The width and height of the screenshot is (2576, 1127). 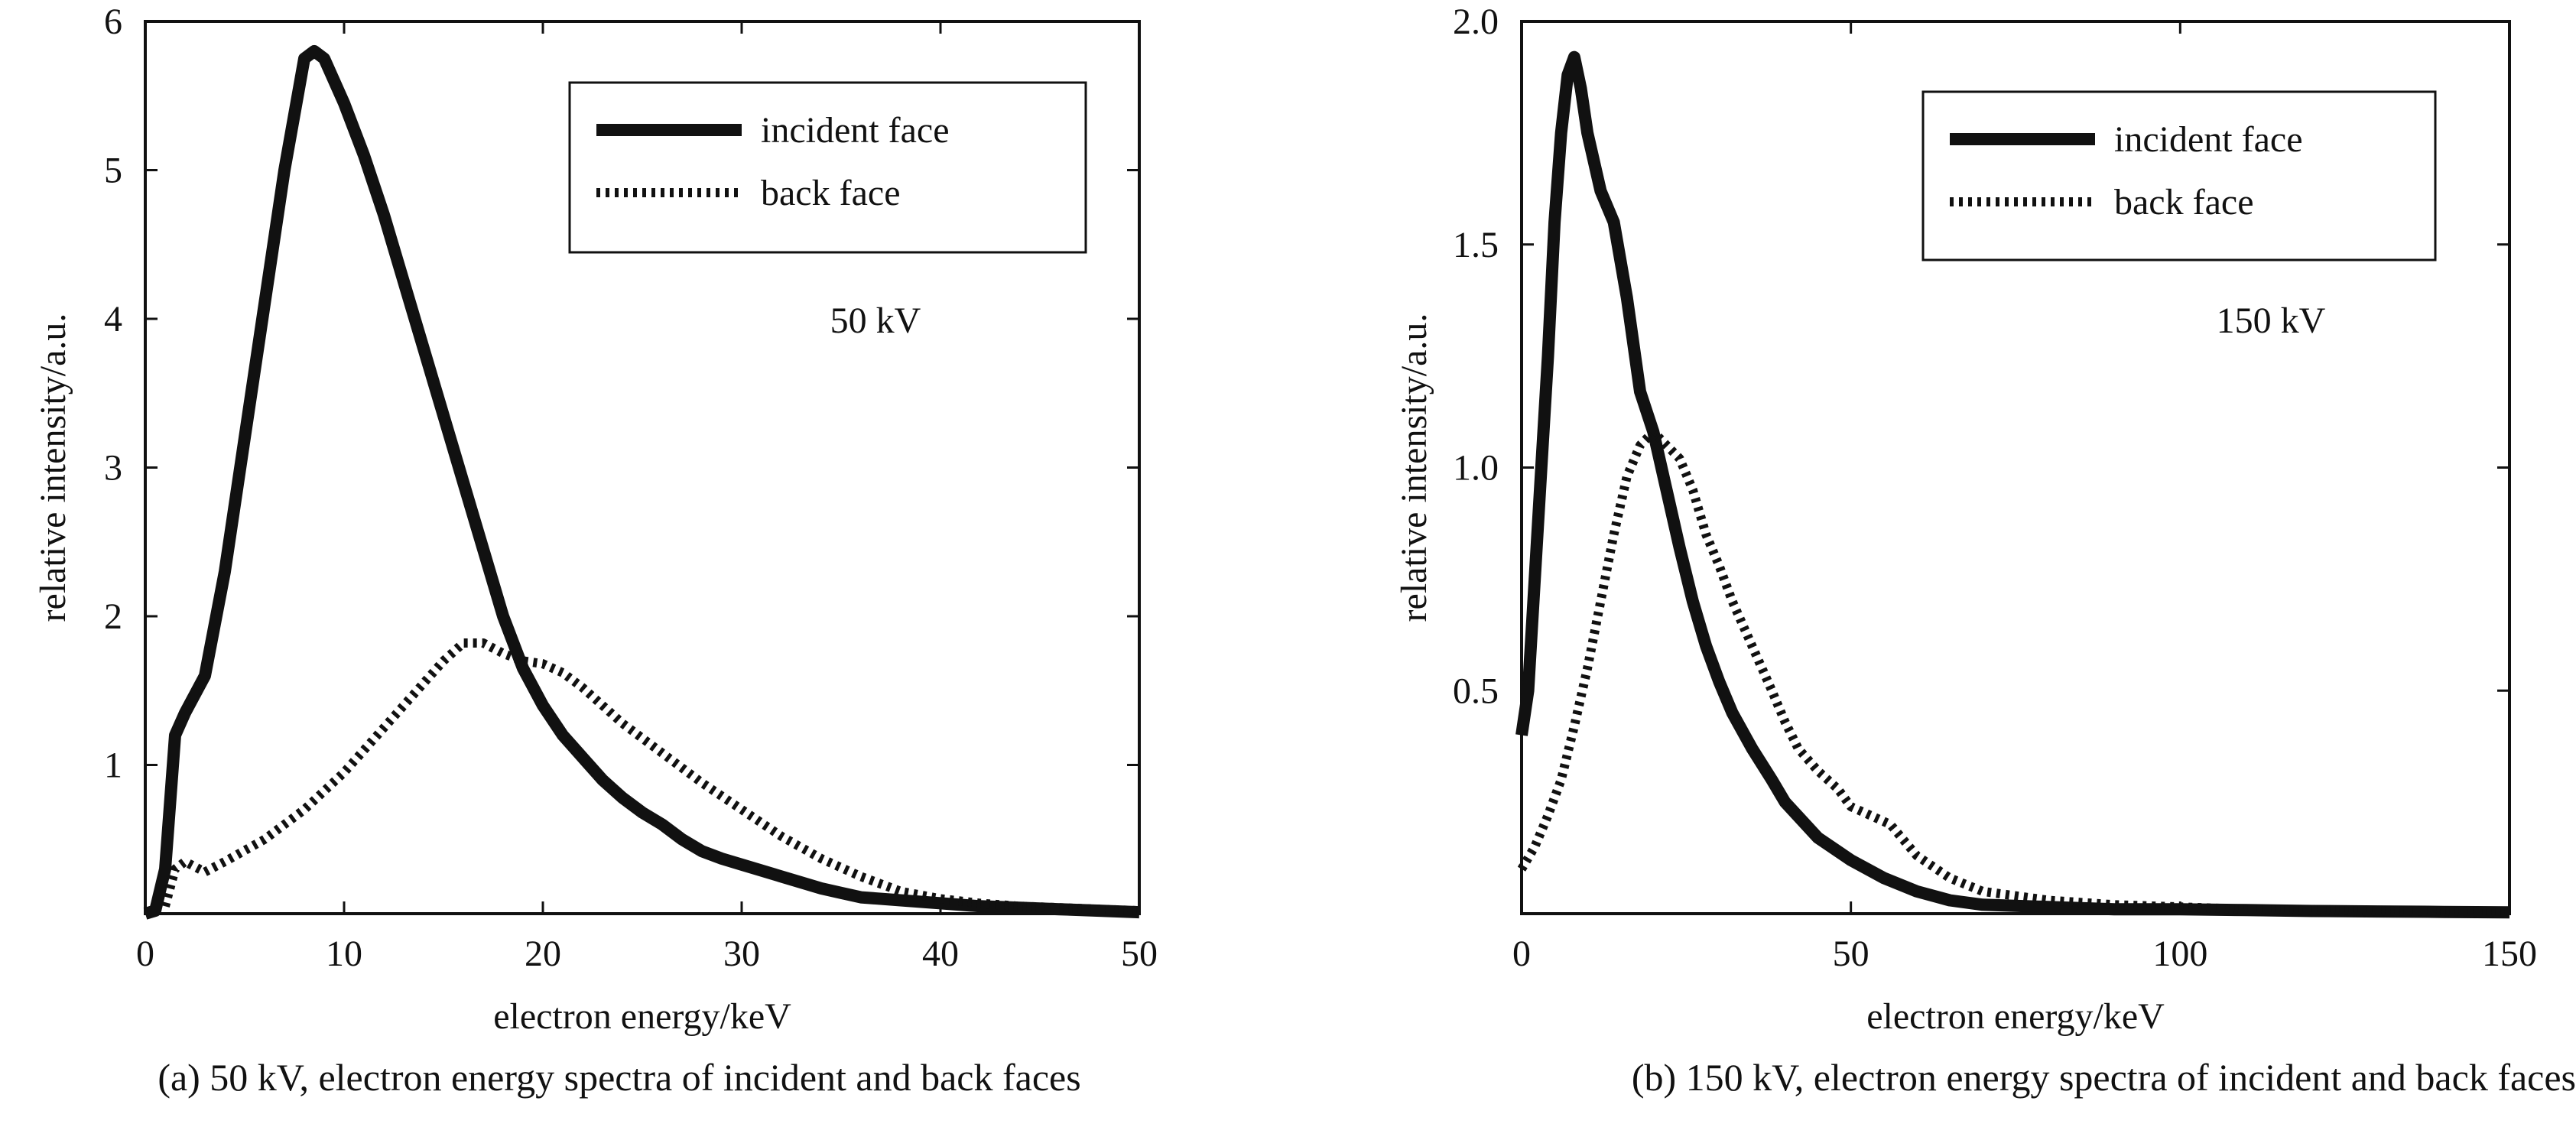 What do you see at coordinates (2179, 954) in the screenshot?
I see `x-tick-label: 100` at bounding box center [2179, 954].